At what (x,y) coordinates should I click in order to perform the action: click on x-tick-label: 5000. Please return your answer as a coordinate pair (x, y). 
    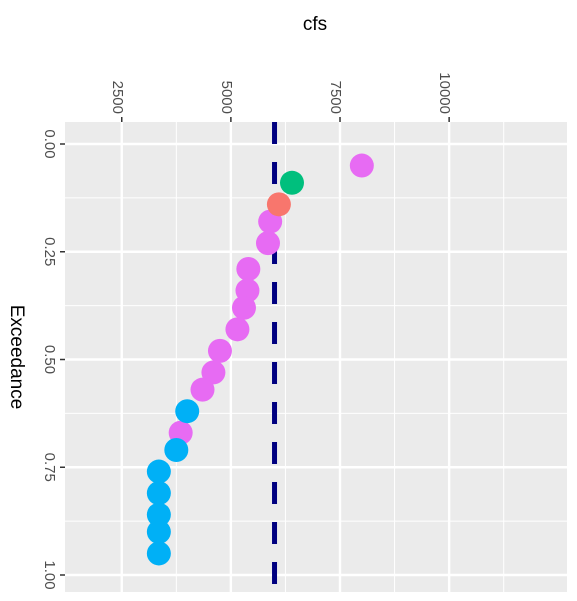
    Looking at the image, I should click on (226, 97).